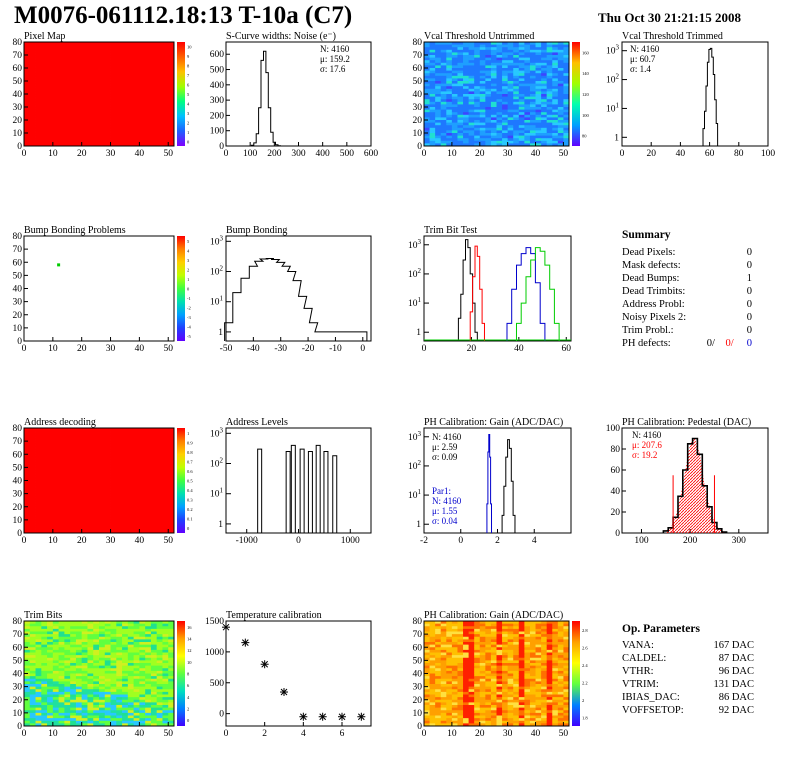 This screenshot has height=772, width=796. Describe the element at coordinates (188, 528) in the screenshot. I see `z-tick-label: 0` at that location.